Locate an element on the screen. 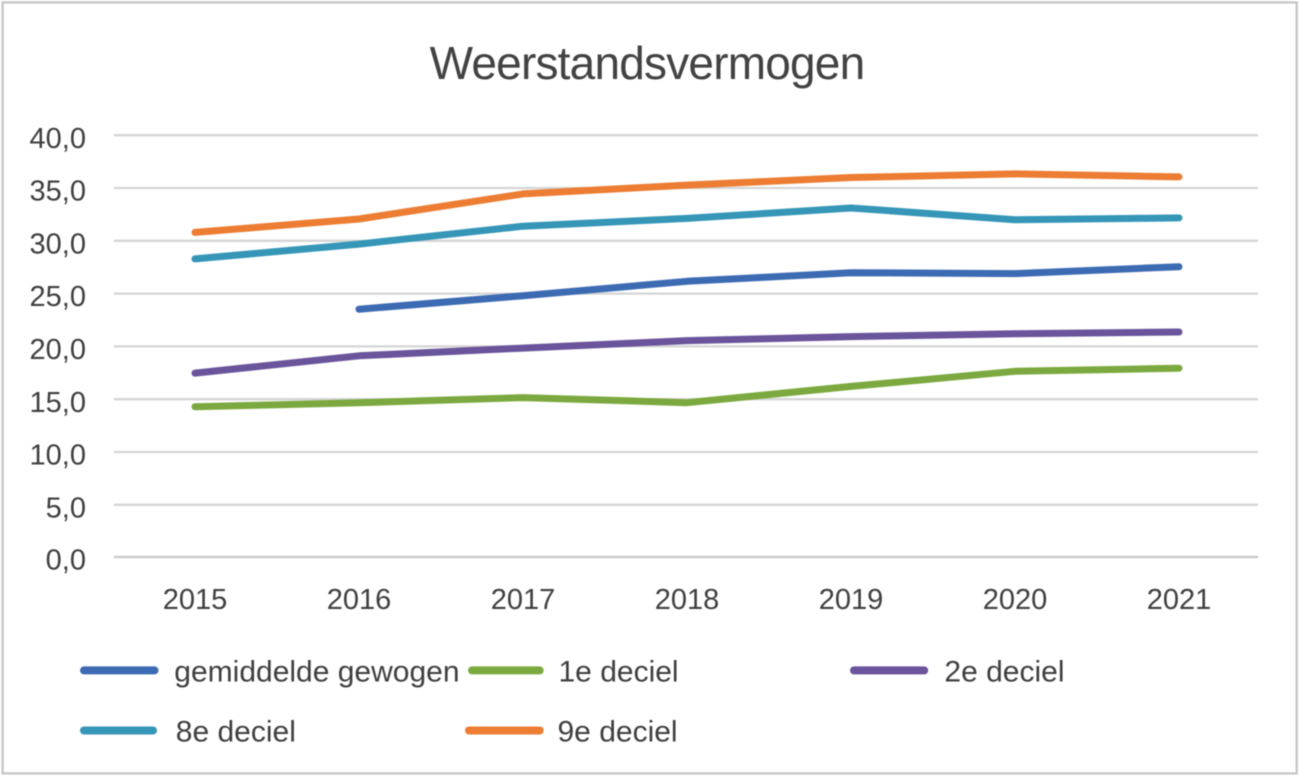  svg-text: 2016 is located at coordinates (359, 600).